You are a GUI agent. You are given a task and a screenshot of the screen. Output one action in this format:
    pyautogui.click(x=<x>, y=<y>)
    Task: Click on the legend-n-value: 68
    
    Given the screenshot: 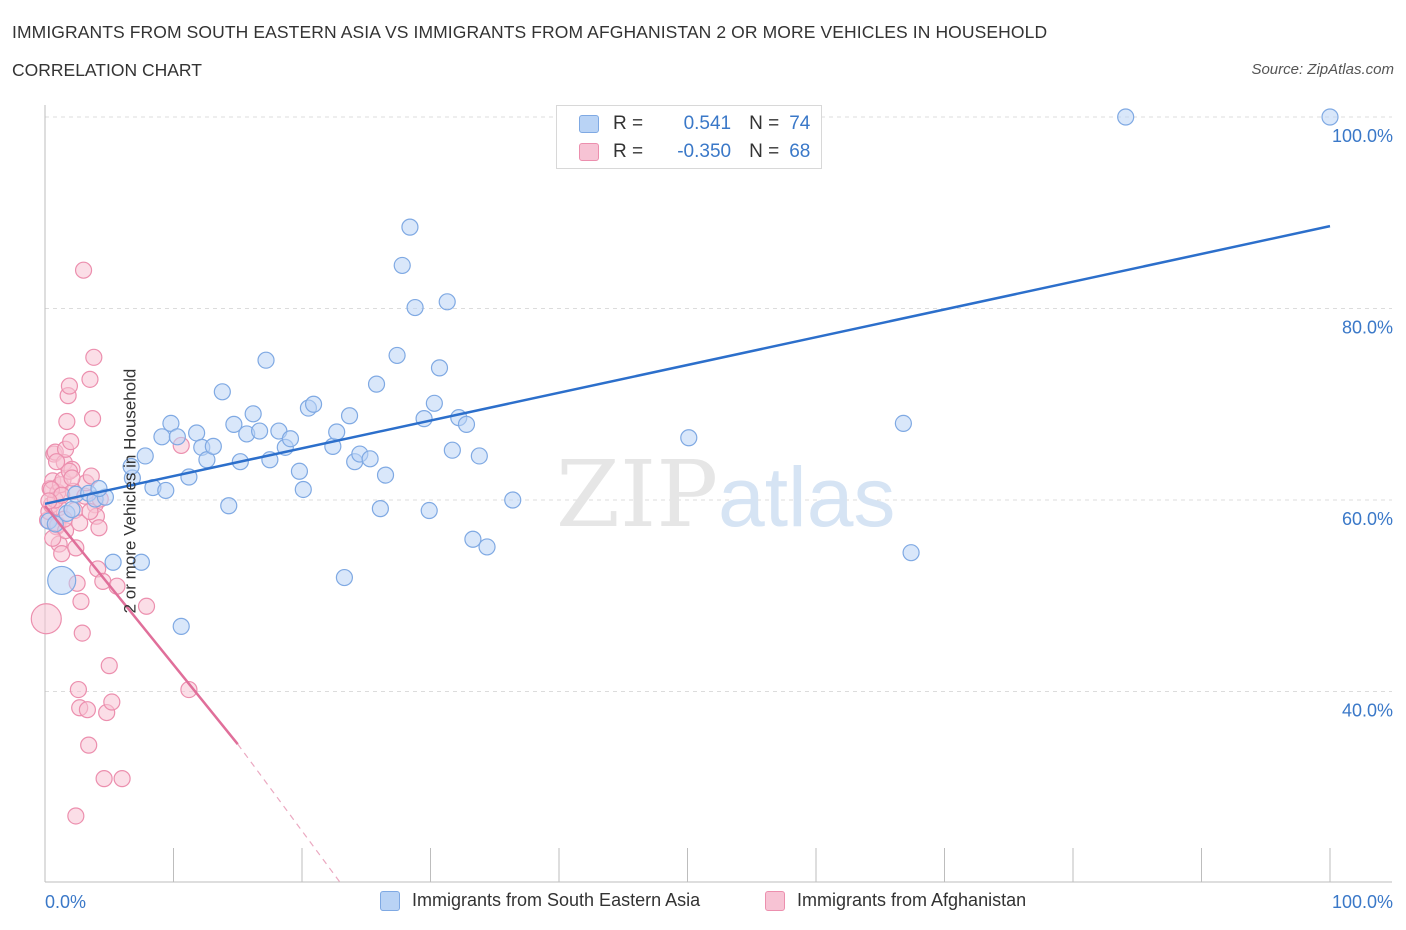 What is the action you would take?
    pyautogui.click(x=800, y=151)
    